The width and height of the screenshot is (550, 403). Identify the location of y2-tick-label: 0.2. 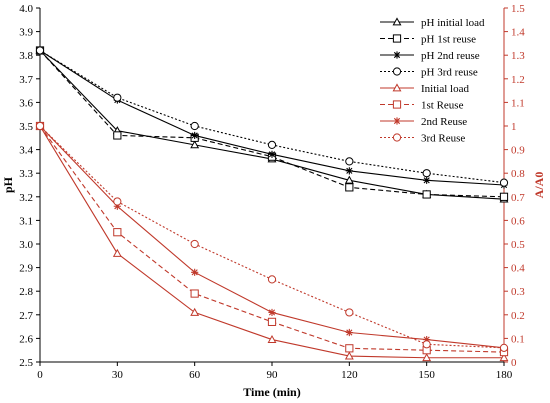
(518, 316).